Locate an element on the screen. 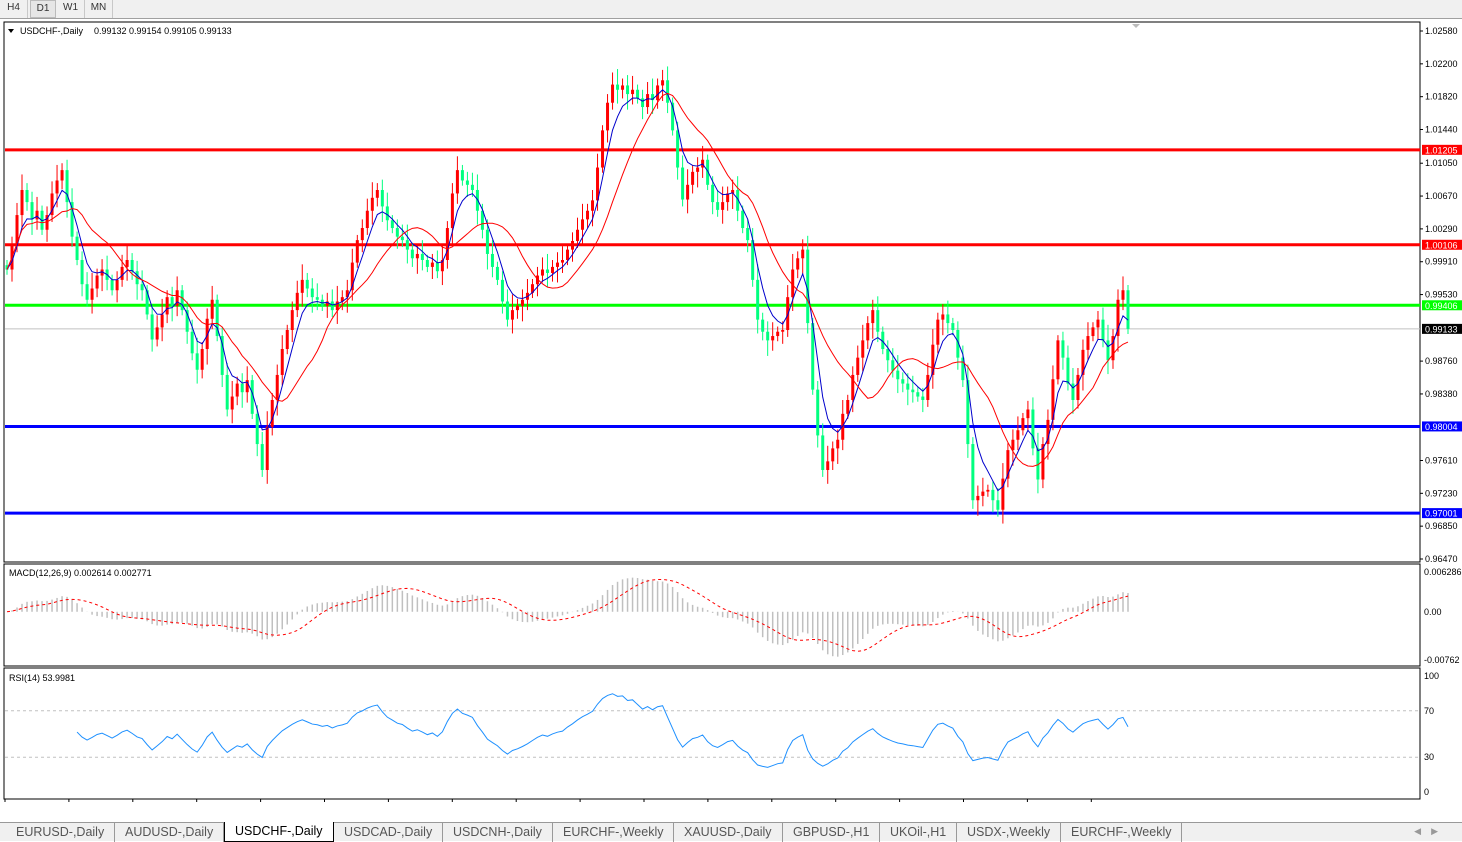 The image size is (1462, 842). collapse-triangle-icon is located at coordinates (11, 31).